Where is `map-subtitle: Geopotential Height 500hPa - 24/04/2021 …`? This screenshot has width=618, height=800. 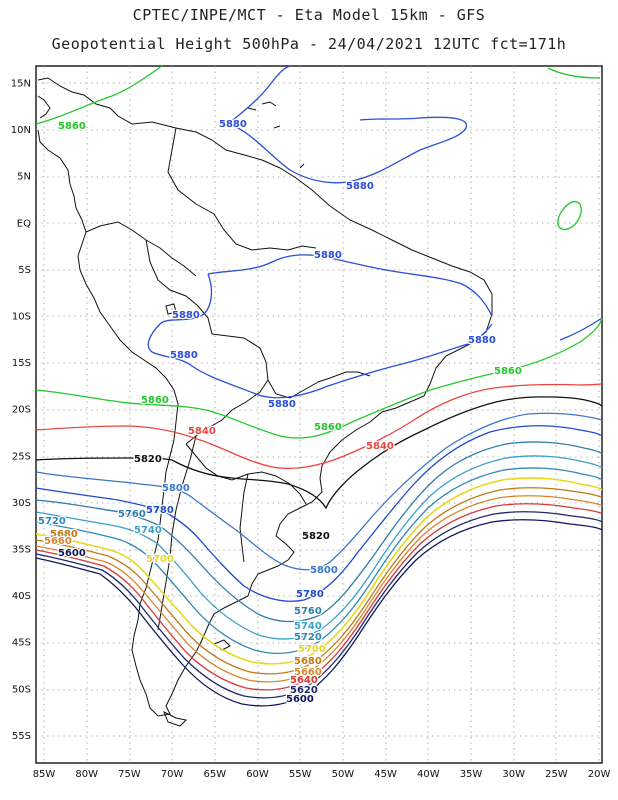 map-subtitle: Geopotential Height 500hPa - 24/04/2021 … is located at coordinates (309, 44).